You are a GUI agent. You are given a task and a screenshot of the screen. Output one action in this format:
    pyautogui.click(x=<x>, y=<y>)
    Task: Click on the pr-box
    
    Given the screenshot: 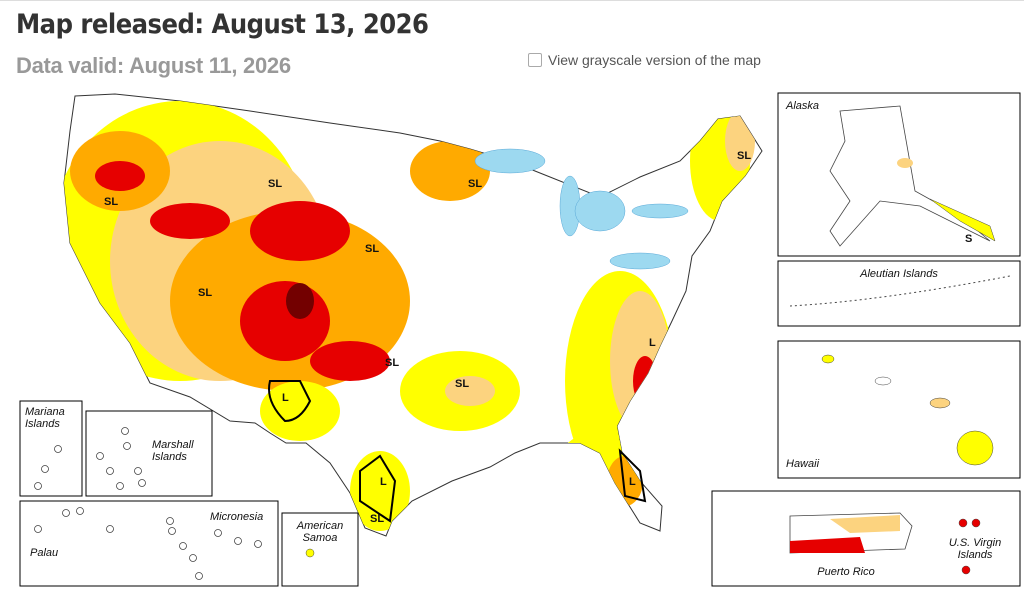 What is the action you would take?
    pyautogui.click(x=866, y=538)
    